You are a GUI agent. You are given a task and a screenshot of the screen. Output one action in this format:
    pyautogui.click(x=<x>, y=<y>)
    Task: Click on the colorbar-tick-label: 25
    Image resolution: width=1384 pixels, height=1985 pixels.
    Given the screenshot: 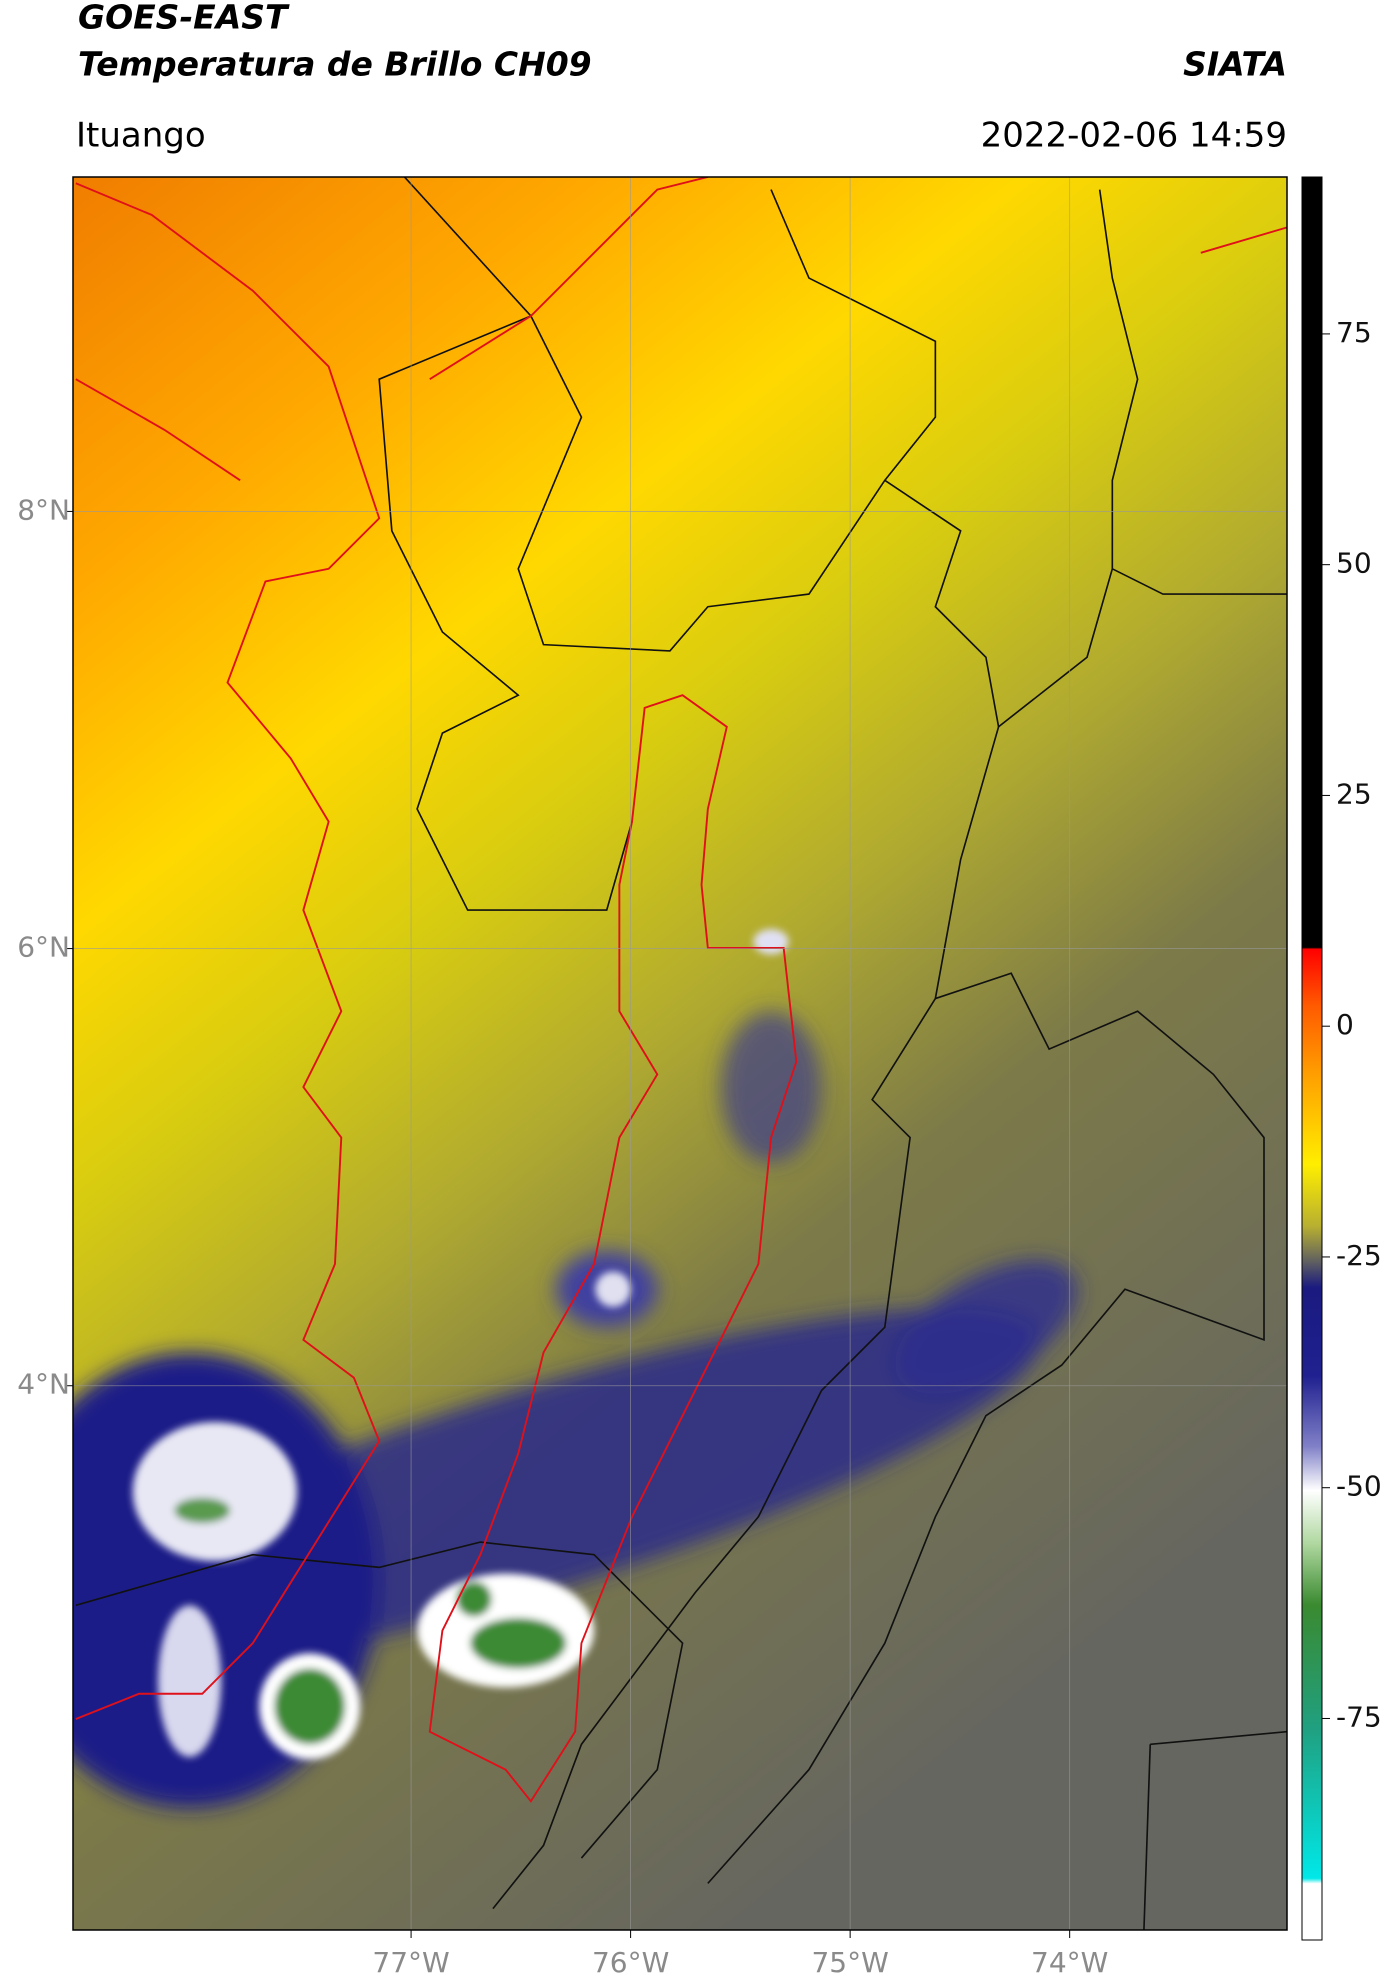 What is the action you would take?
    pyautogui.click(x=1354, y=793)
    